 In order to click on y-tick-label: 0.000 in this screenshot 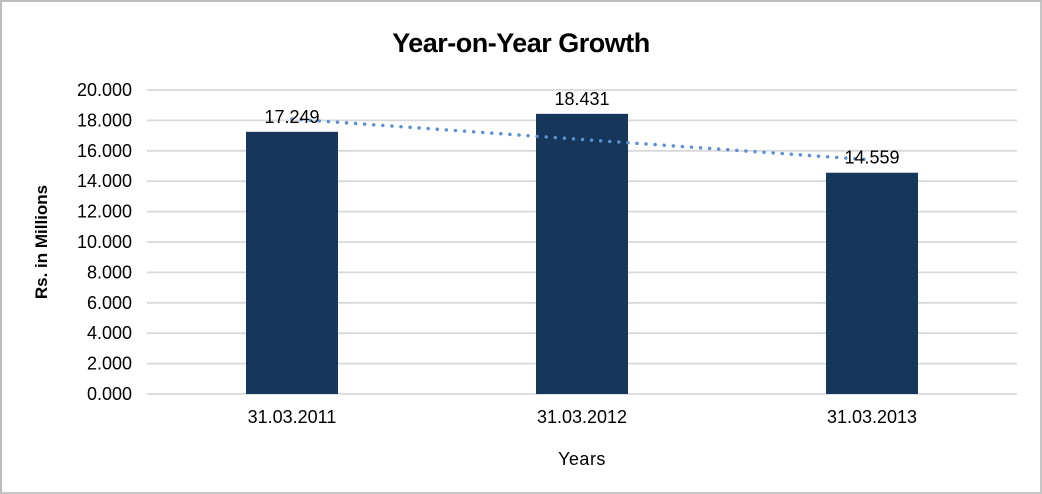, I will do `click(109, 394)`.